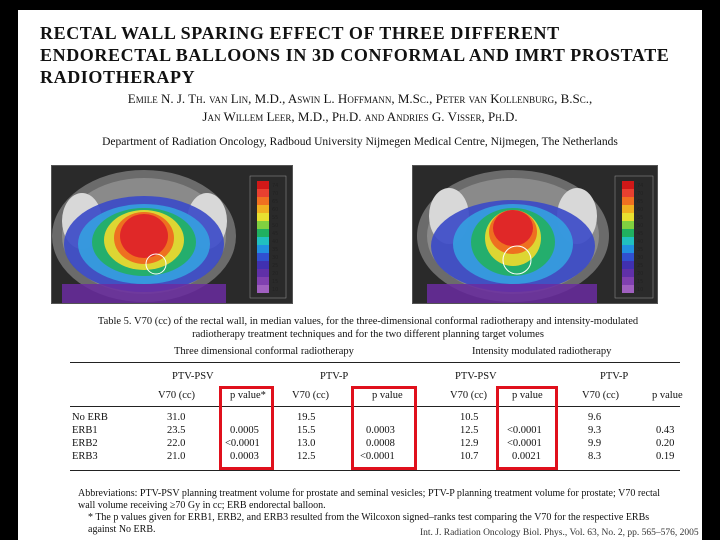 Image resolution: width=720 pixels, height=540 pixels. What do you see at coordinates (526, 456) in the screenshot?
I see `table-cell: 0.0021` at bounding box center [526, 456].